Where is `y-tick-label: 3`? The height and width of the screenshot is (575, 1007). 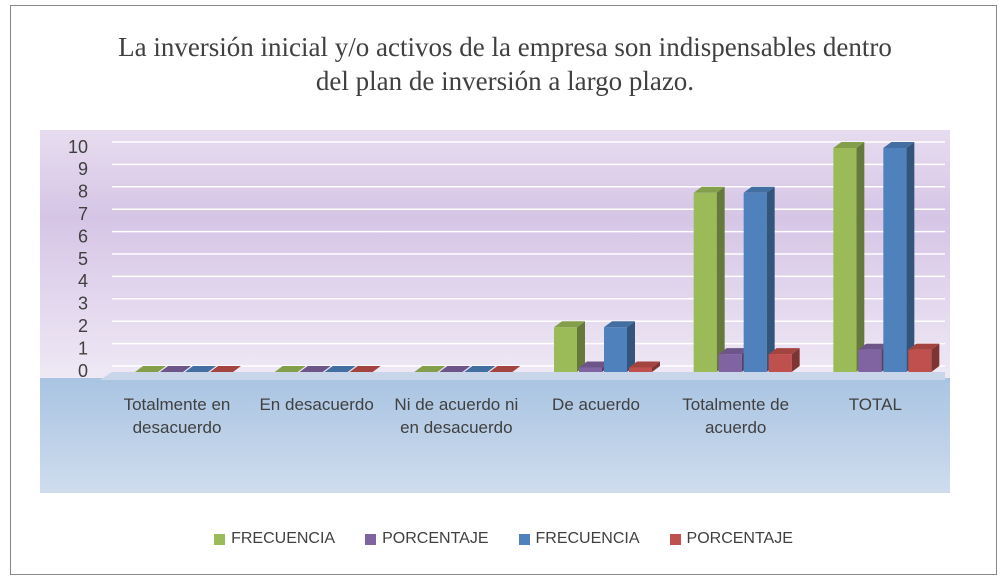 y-tick-label: 3 is located at coordinates (83, 304).